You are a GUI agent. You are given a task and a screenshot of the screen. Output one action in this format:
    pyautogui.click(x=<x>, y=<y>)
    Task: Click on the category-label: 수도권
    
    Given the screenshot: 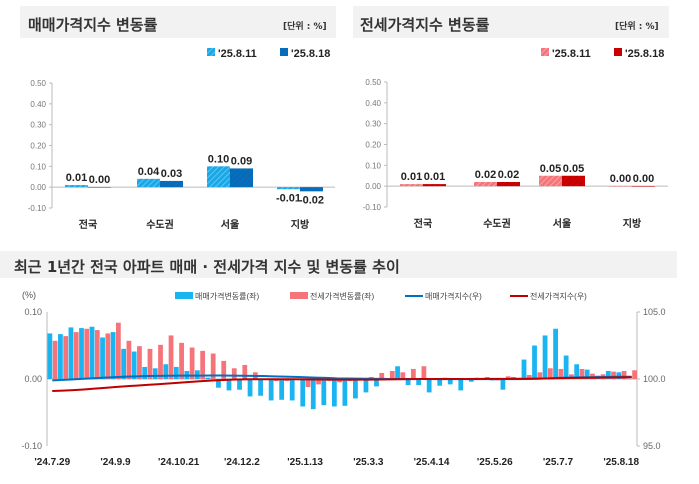 What is the action you would take?
    pyautogui.click(x=160, y=225)
    